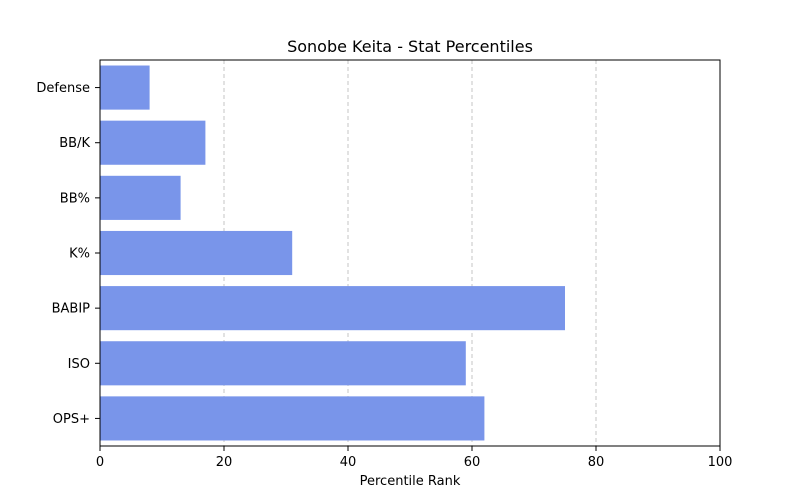 The width and height of the screenshot is (800, 504). Describe the element at coordinates (414, 458) in the screenshot. I see `x-axis-ticks: 0 20 40 60 80 100` at that location.